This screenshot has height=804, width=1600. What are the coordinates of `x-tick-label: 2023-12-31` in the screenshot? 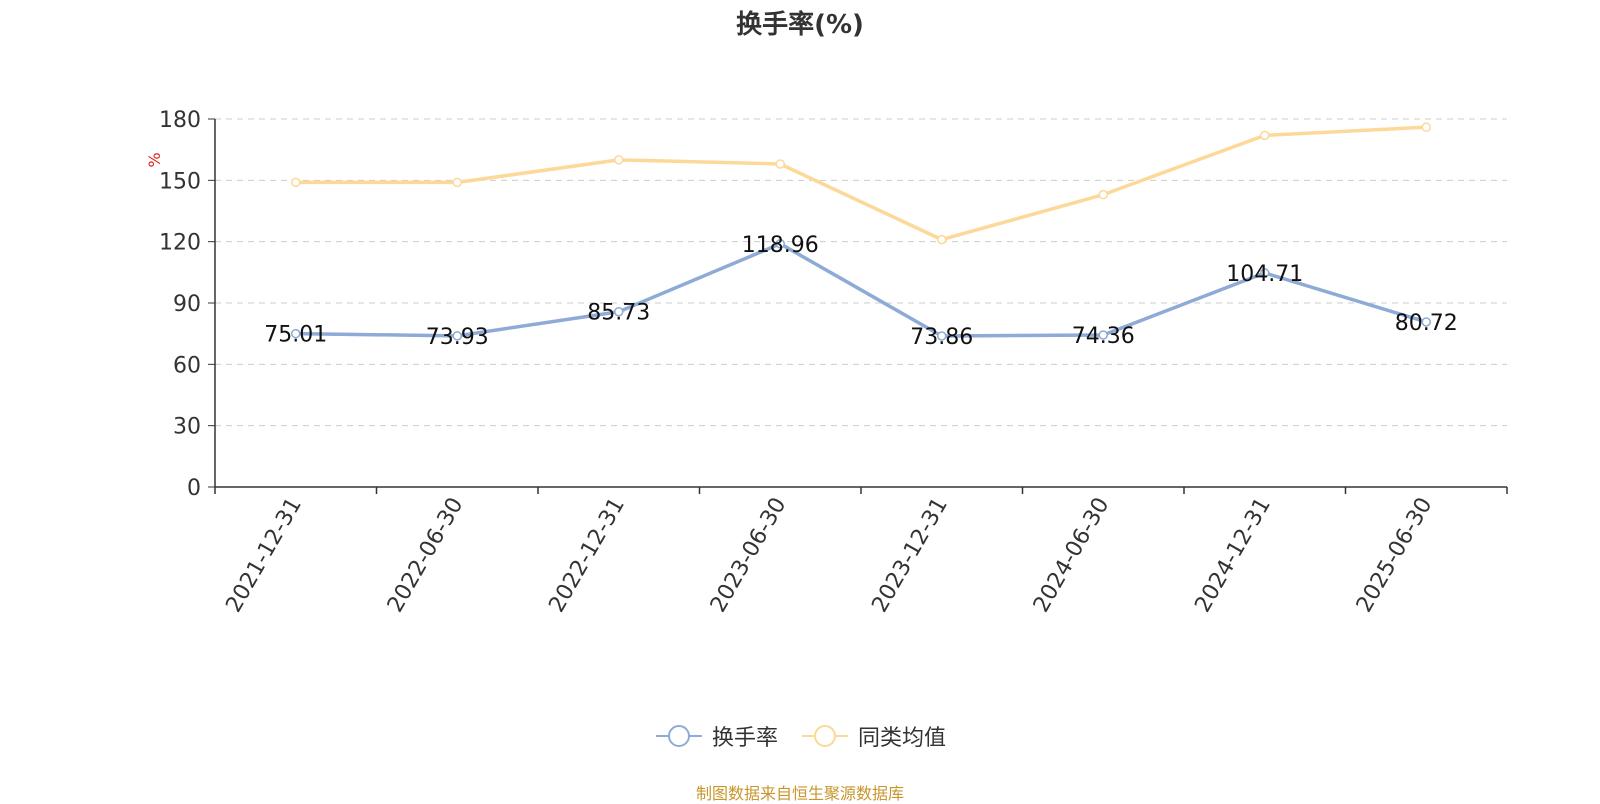 It's located at (910, 555).